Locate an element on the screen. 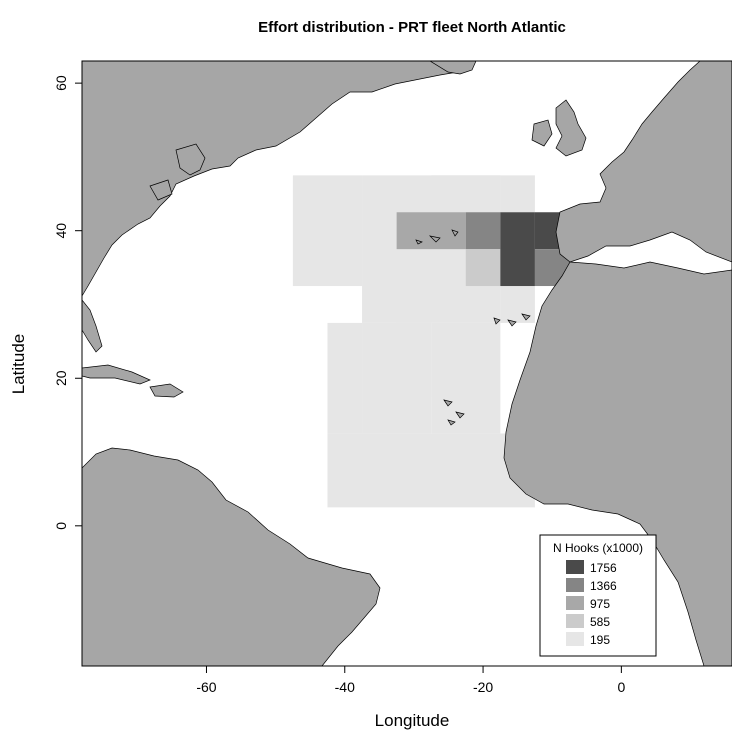 The height and width of the screenshot is (736, 732). x-axis-label: Longitude is located at coordinates (412, 720).